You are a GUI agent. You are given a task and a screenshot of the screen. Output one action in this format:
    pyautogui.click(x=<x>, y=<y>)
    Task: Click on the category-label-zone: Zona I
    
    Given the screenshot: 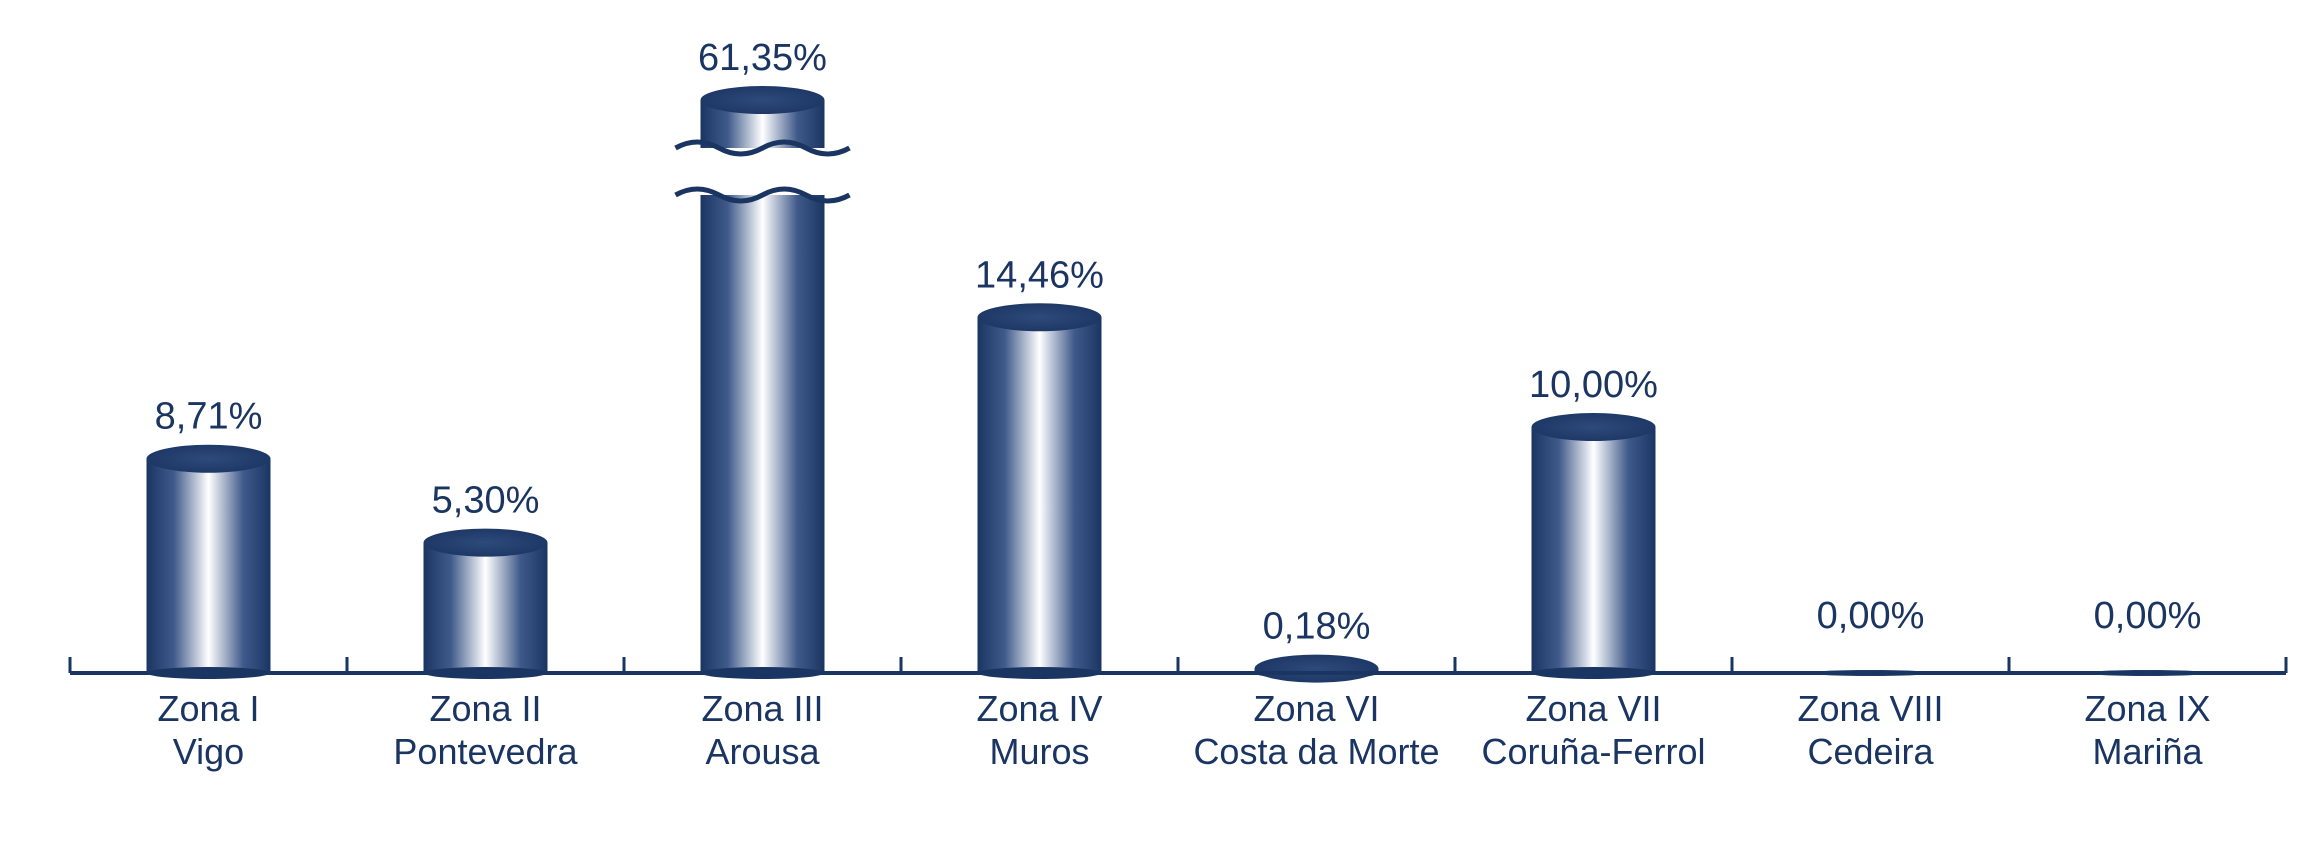 What is the action you would take?
    pyautogui.click(x=208, y=708)
    